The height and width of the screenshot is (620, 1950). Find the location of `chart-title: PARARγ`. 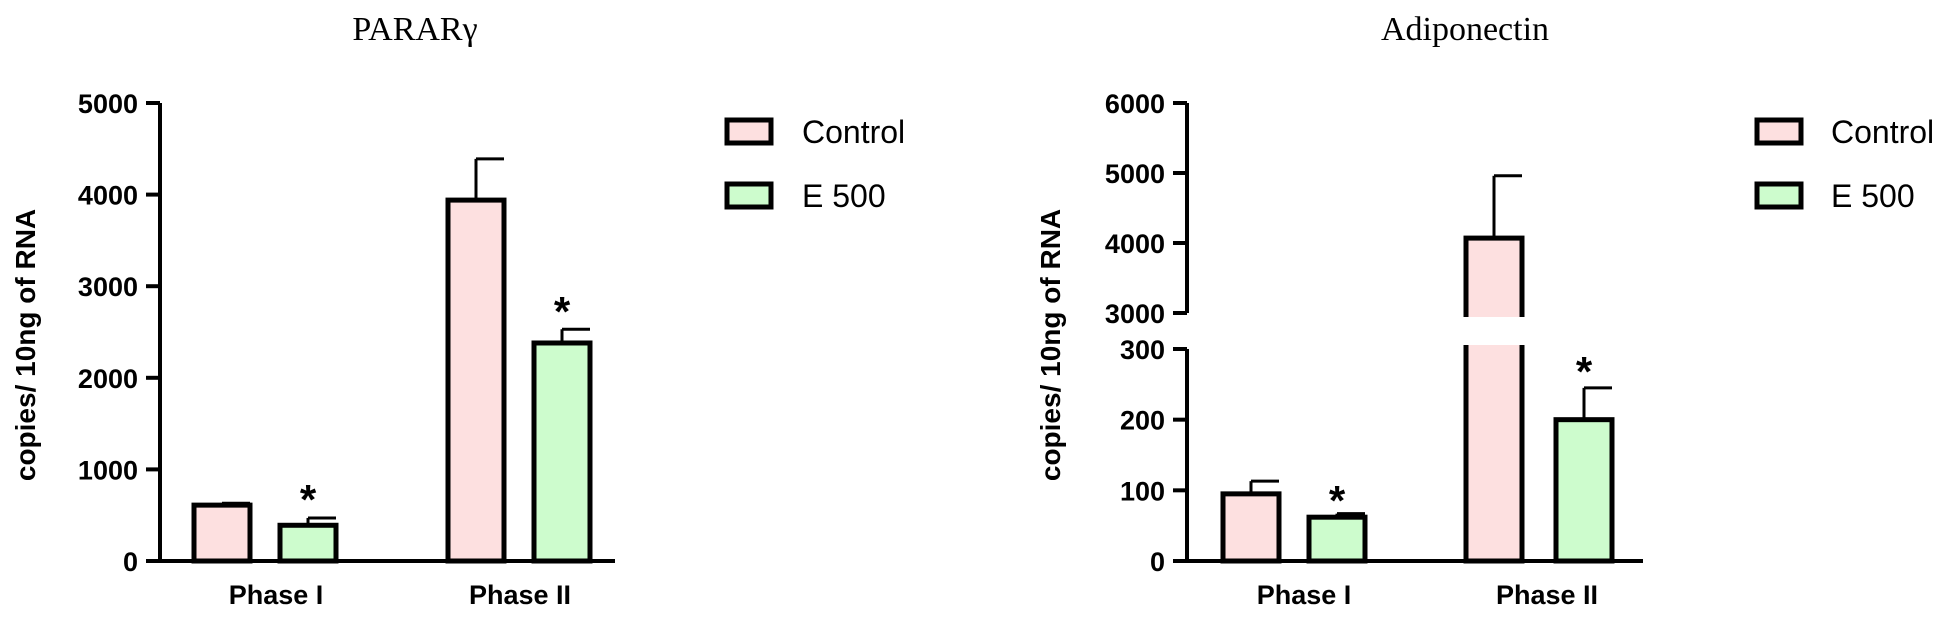

chart-title: PARARγ is located at coordinates (414, 29).